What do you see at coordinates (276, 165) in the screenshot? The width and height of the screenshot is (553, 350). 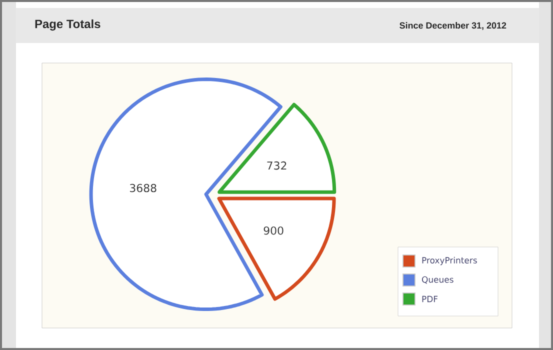 I see `data-label: 732` at bounding box center [276, 165].